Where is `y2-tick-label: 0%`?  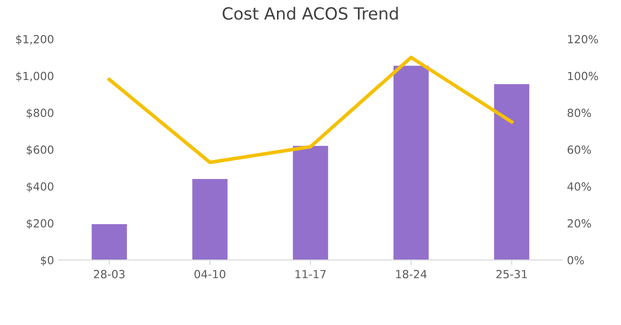 y2-tick-label: 0% is located at coordinates (576, 260).